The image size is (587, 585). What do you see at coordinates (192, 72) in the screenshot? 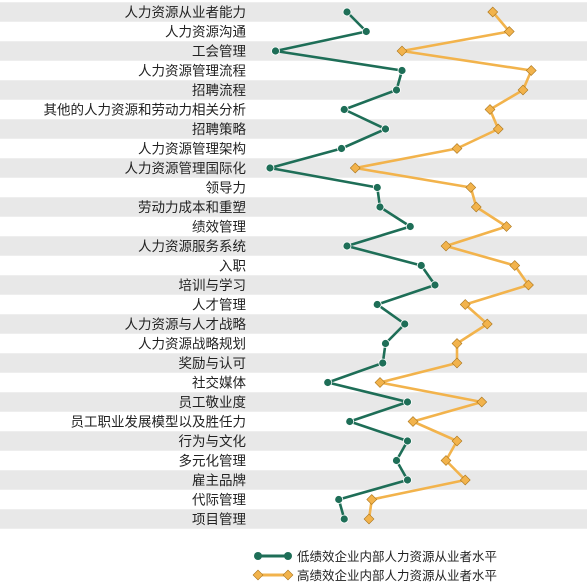
I see `category-label: 人力资源管理流程` at bounding box center [192, 72].